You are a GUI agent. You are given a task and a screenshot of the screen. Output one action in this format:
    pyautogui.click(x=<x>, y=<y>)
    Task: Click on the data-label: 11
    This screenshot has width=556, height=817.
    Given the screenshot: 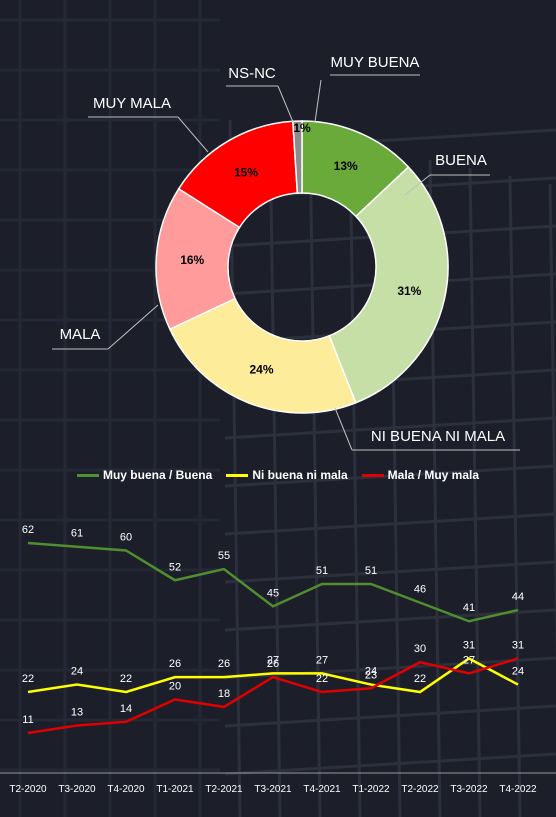 What is the action you would take?
    pyautogui.click(x=27, y=720)
    